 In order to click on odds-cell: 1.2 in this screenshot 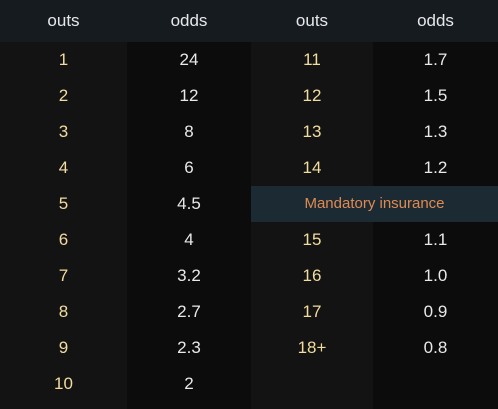, I will do `click(435, 167)`.